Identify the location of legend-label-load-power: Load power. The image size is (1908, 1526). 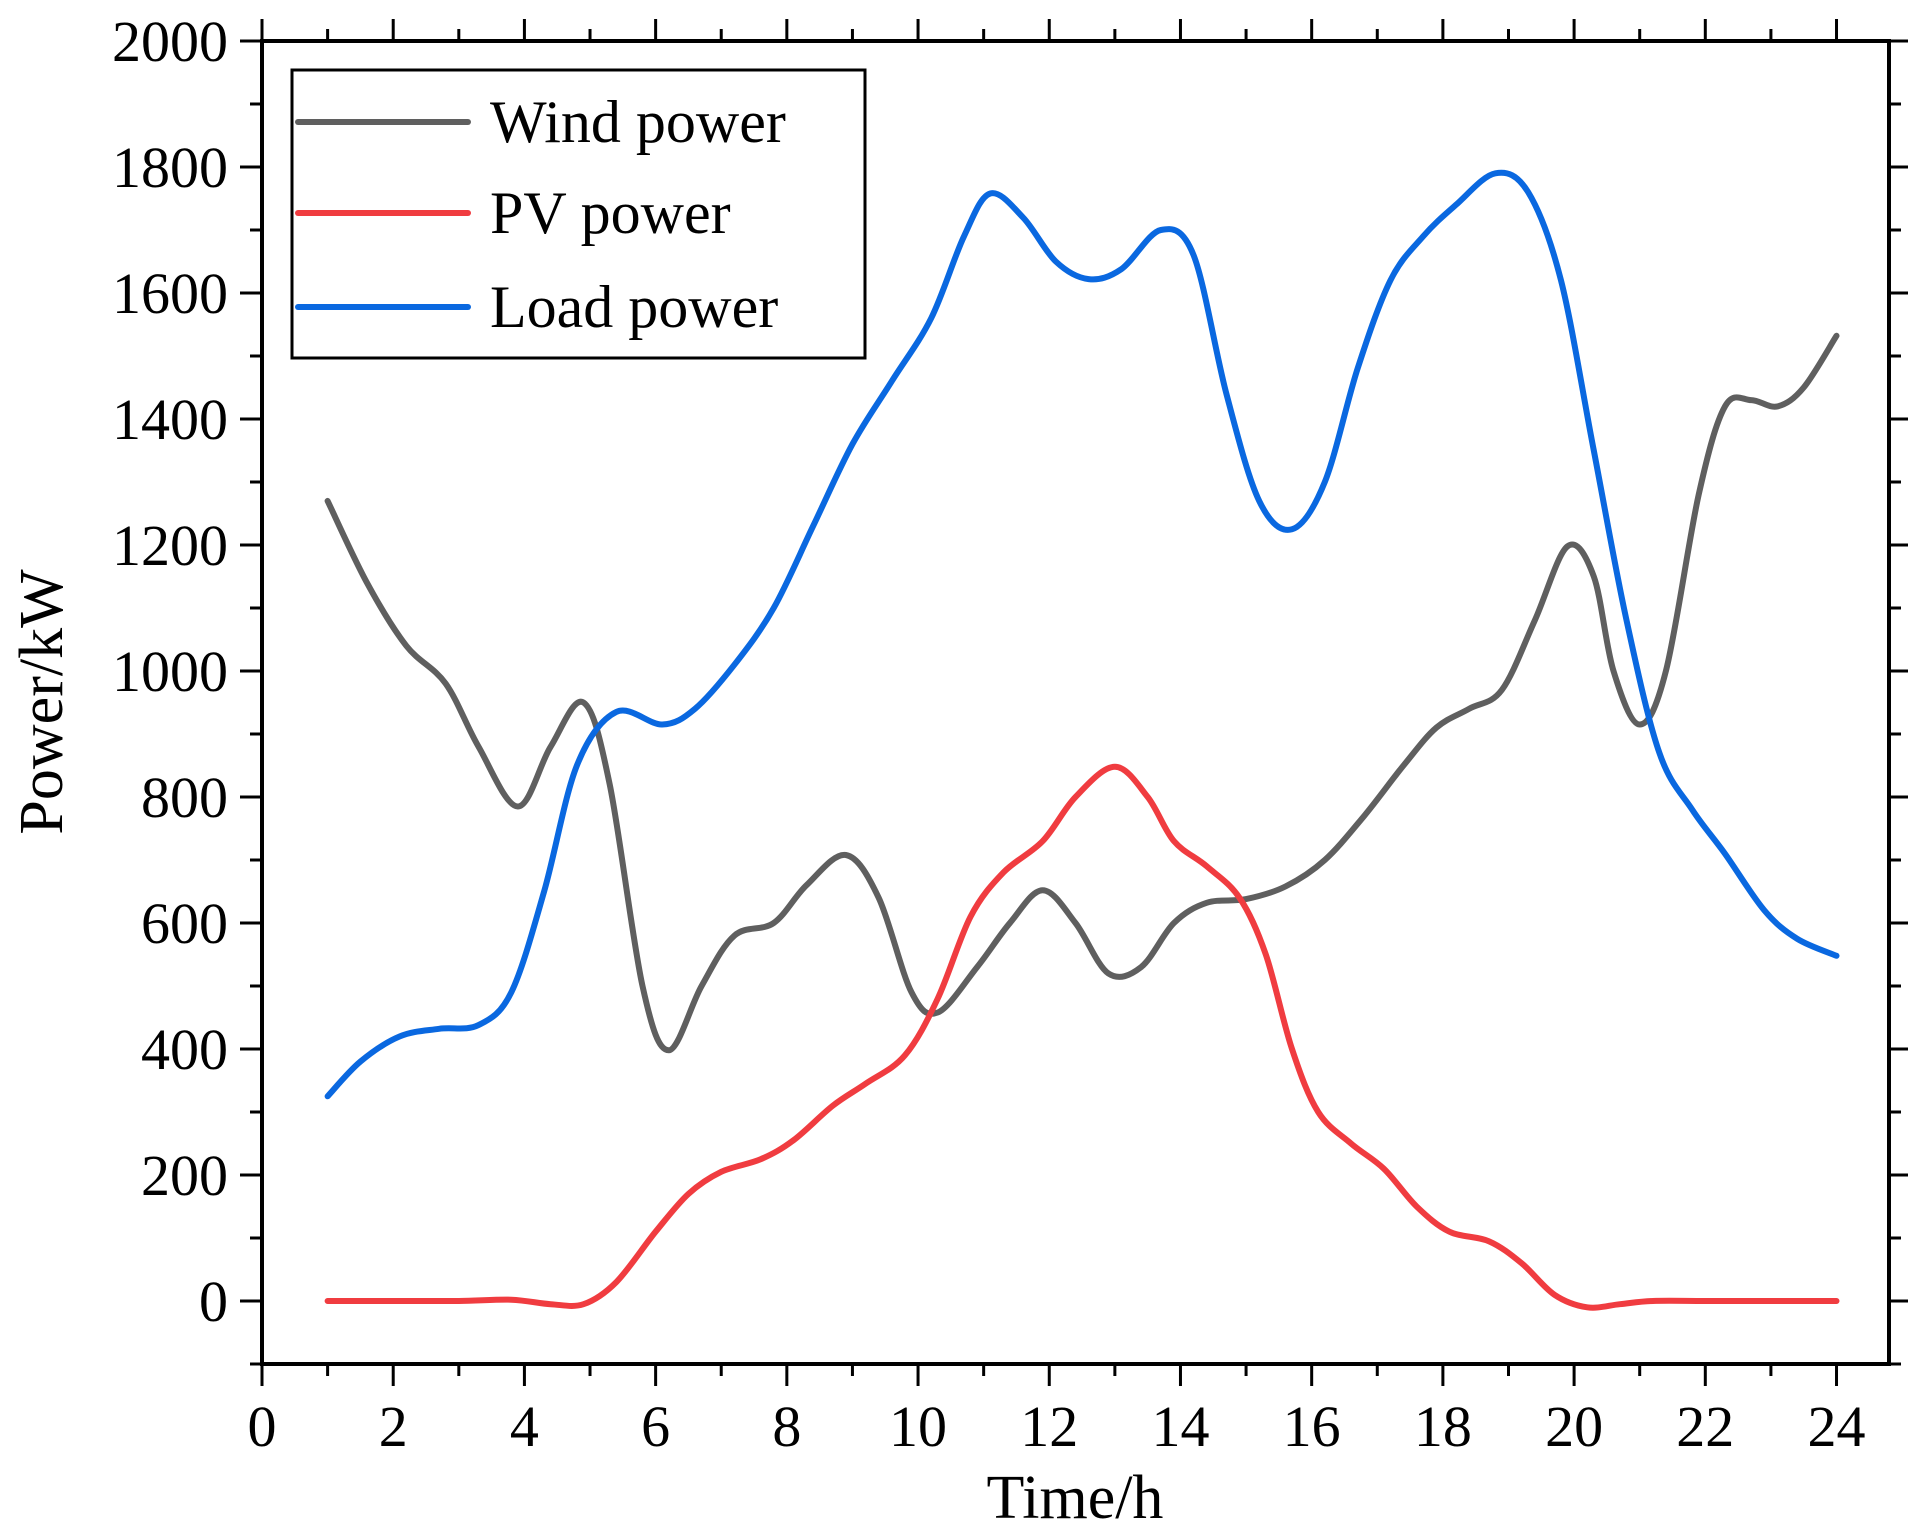
(634, 307).